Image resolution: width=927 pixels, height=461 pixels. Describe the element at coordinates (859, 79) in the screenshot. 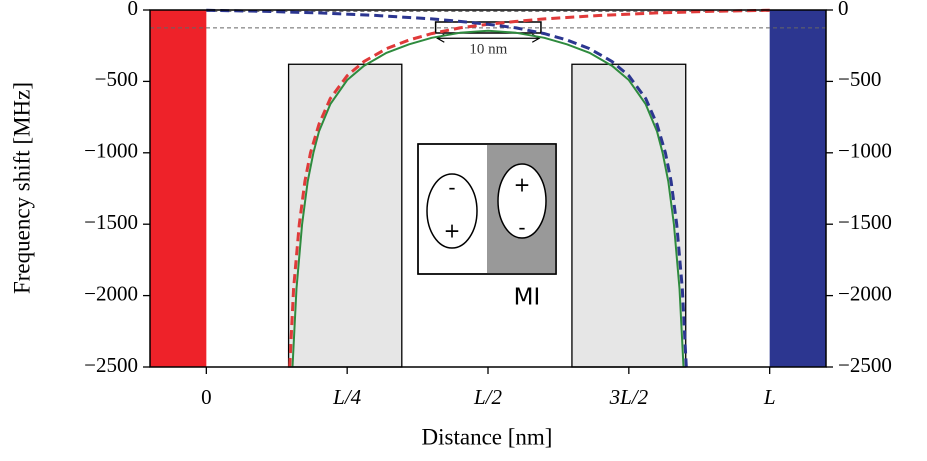

I see `y2-tick-label: −500` at that location.